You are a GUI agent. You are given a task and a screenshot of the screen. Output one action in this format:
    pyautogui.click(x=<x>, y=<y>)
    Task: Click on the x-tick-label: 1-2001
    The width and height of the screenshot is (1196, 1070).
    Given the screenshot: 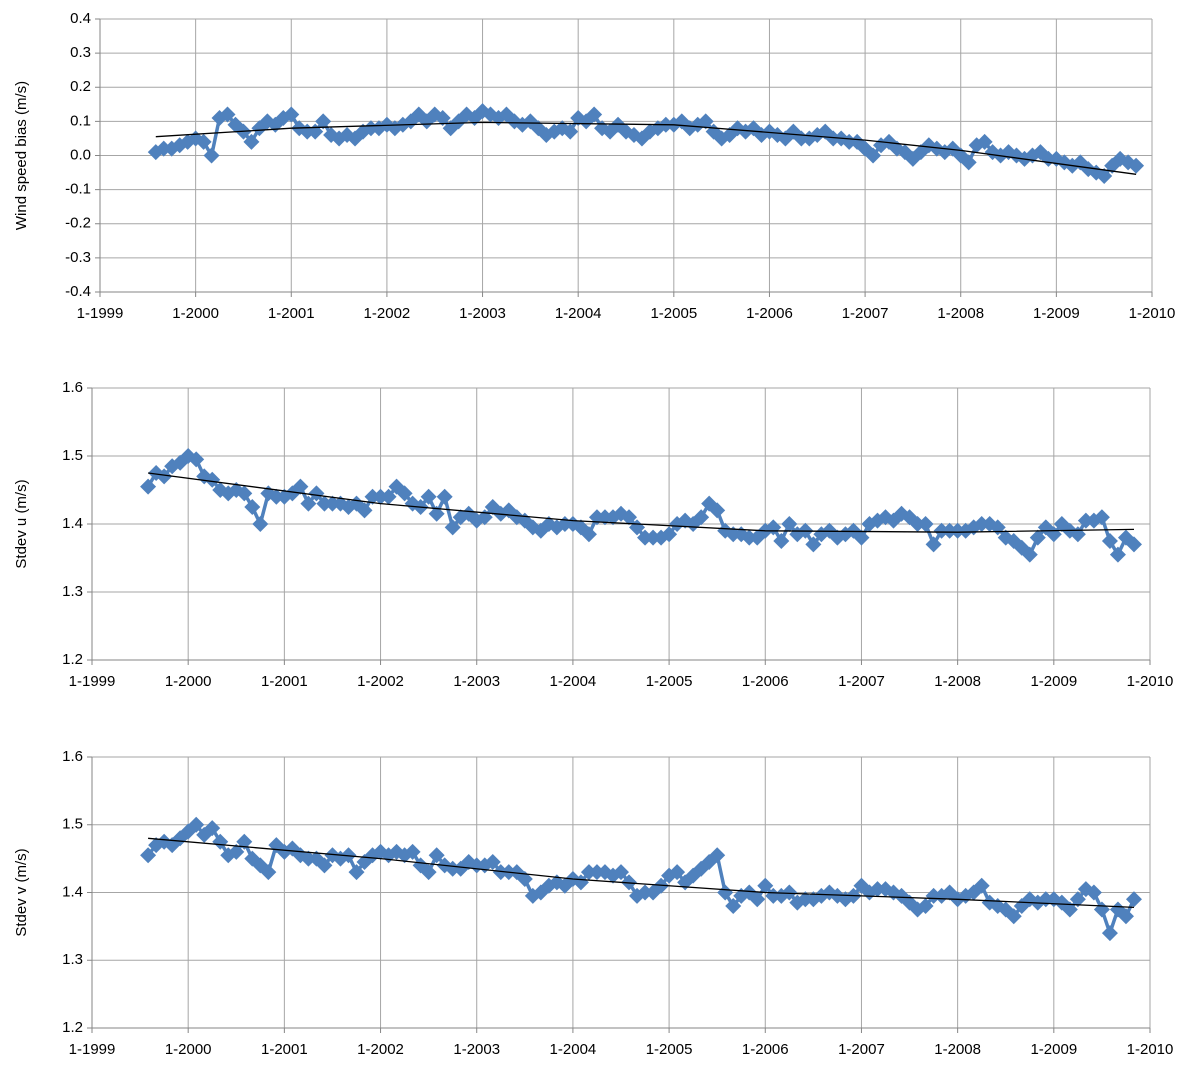 What is the action you would take?
    pyautogui.click(x=284, y=681)
    